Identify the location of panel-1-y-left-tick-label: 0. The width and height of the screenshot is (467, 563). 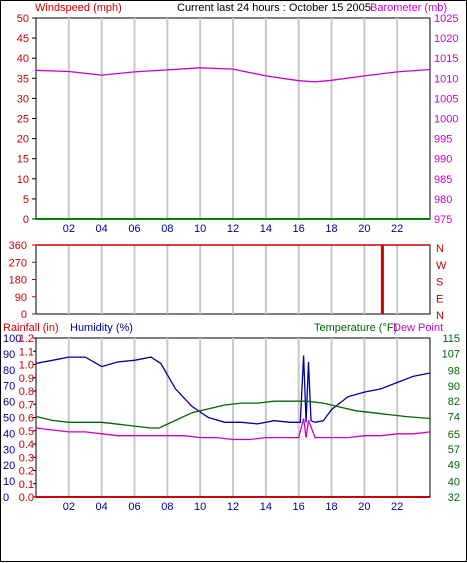
(24, 315).